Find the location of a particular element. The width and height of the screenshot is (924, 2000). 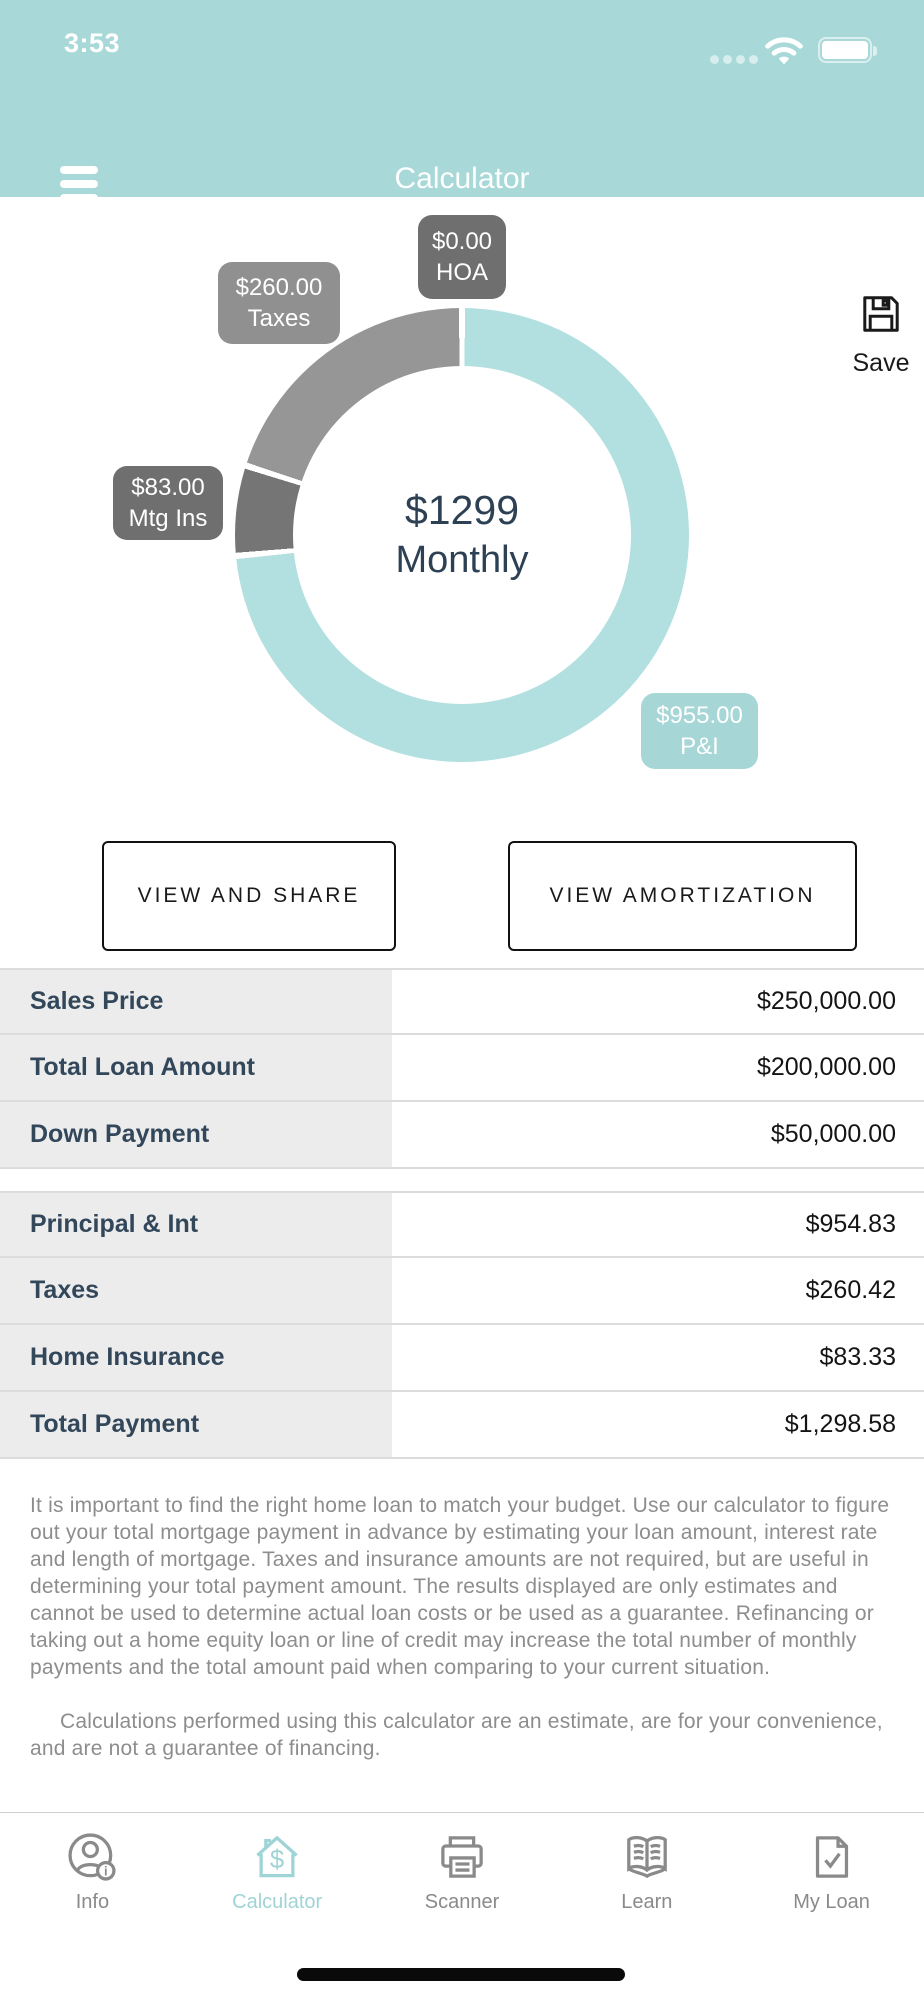

total-loan-amount-value: $200,000.00 is located at coordinates (658, 1067).